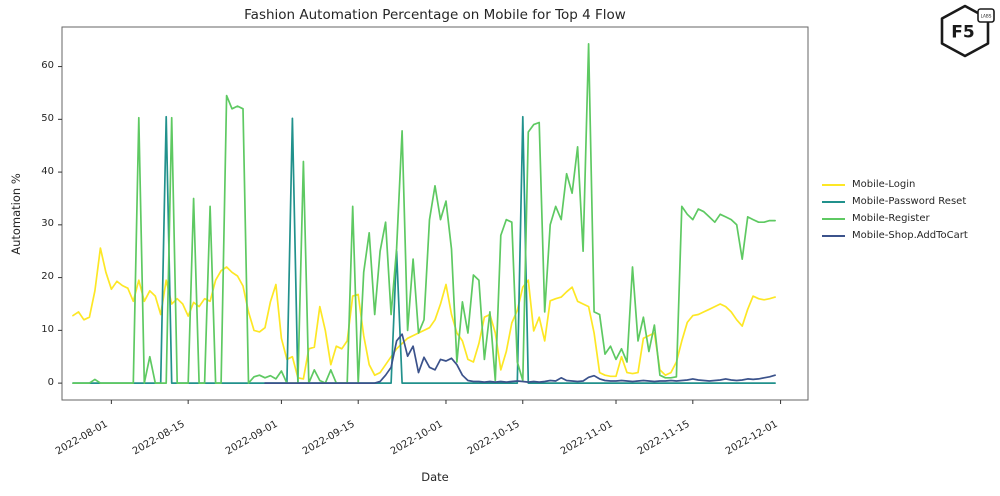 The height and width of the screenshot is (496, 1000). I want to click on legend-item: Mobile-Login, so click(895, 184).